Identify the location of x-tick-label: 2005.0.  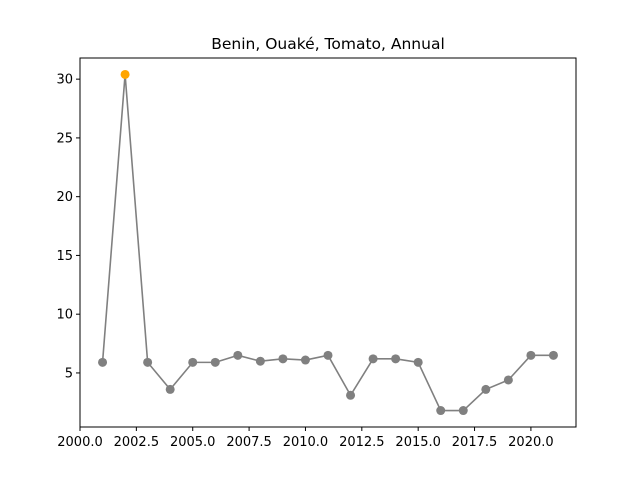
(193, 442).